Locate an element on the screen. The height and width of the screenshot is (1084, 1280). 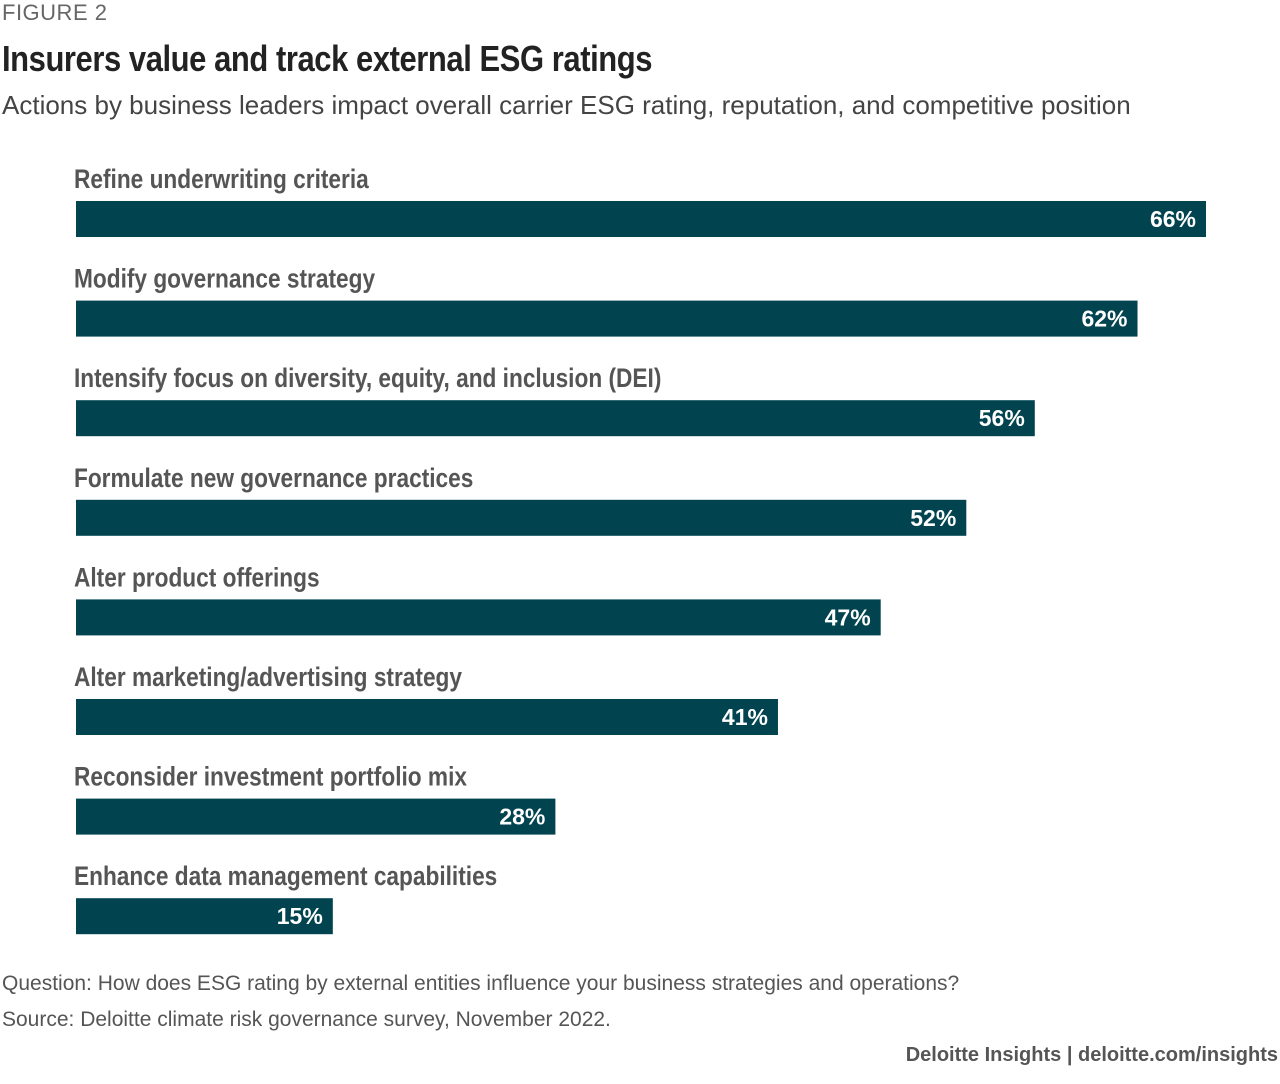
bar-value-label: 52% is located at coordinates (933, 518).